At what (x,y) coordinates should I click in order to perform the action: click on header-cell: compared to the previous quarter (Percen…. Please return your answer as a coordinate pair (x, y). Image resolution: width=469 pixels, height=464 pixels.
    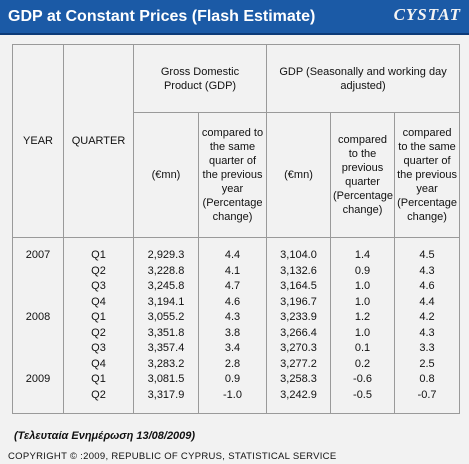
    Looking at the image, I should click on (363, 175).